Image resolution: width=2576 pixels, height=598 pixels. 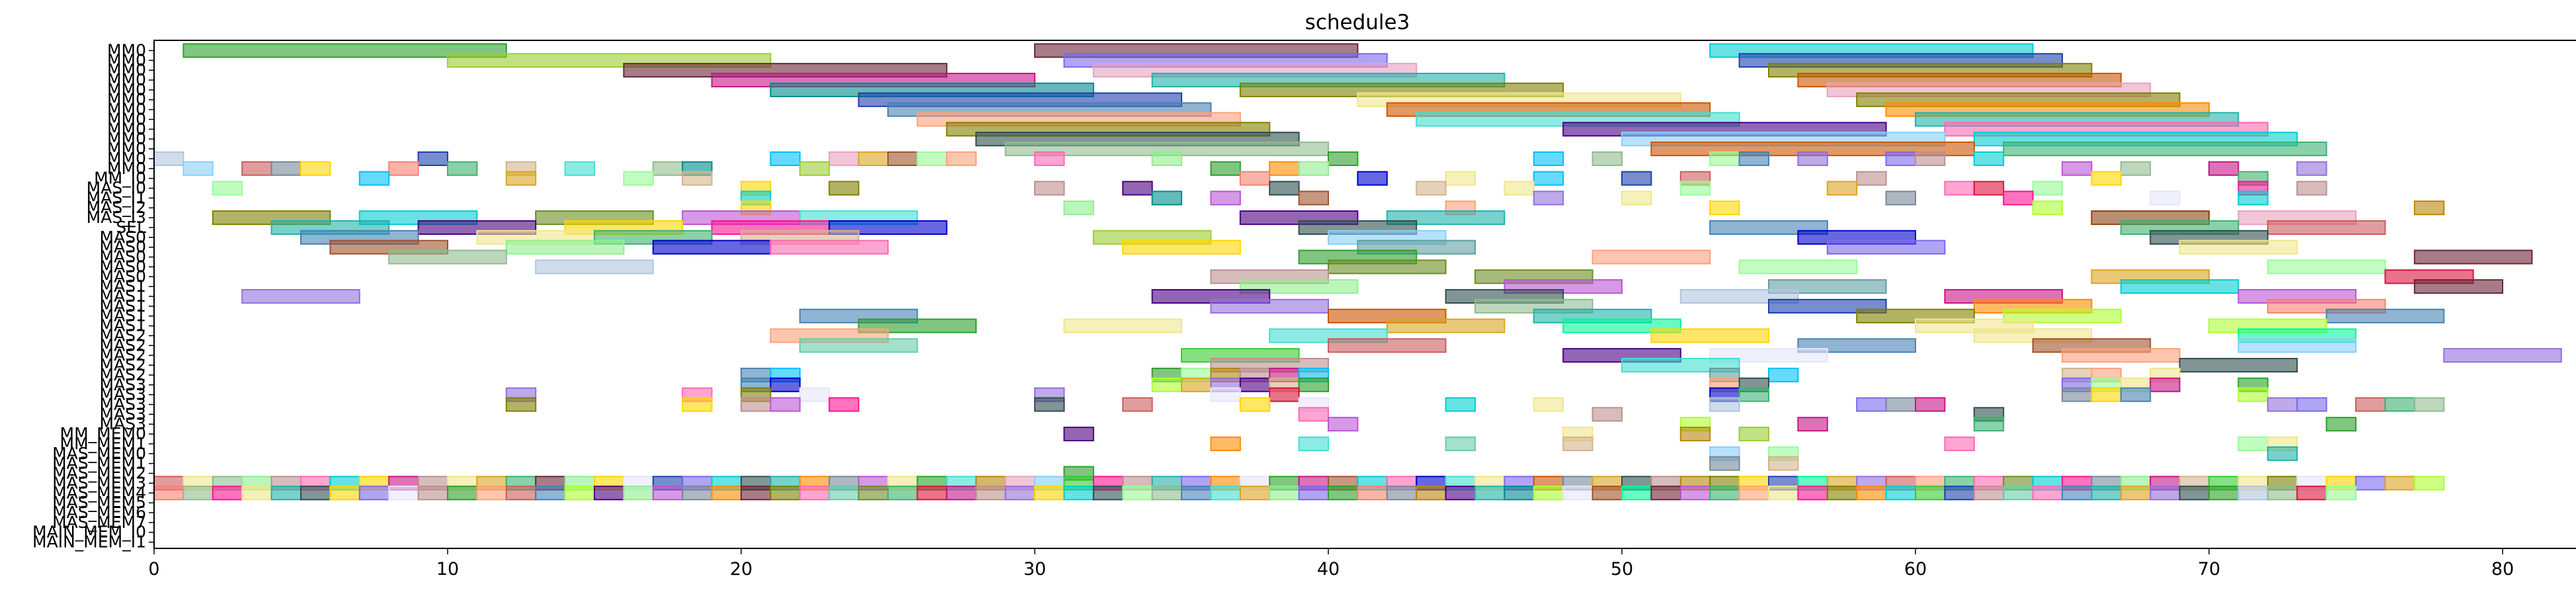 I want to click on x-tick-label: 80, so click(x=2502, y=569).